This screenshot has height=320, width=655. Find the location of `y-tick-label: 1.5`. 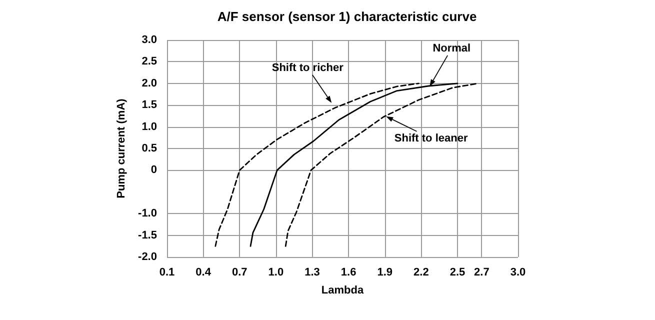

y-tick-label: 1.5 is located at coordinates (149, 105).